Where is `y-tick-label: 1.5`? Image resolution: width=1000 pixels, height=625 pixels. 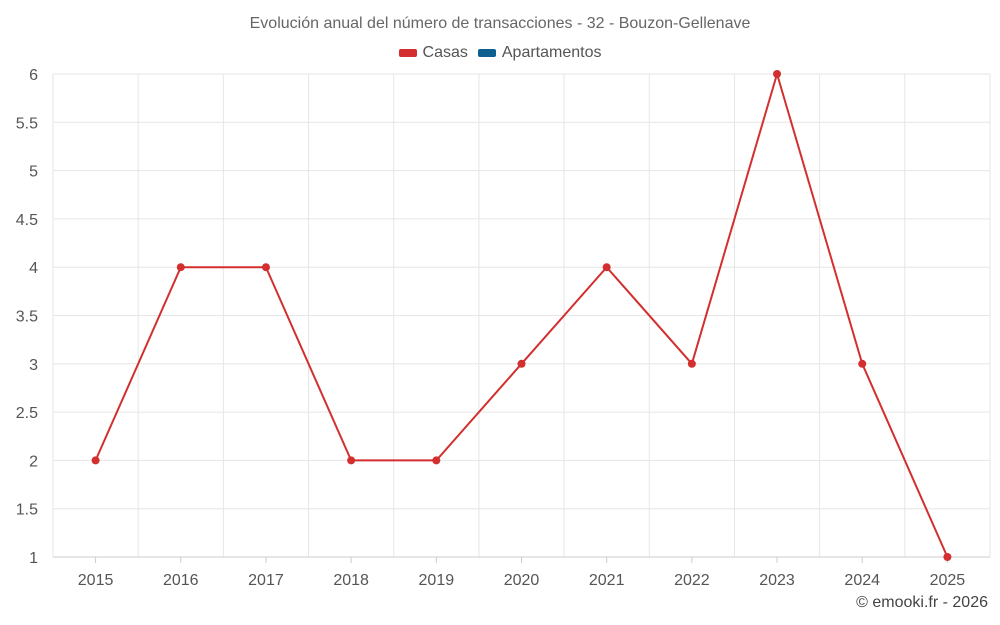 y-tick-label: 1.5 is located at coordinates (27, 510).